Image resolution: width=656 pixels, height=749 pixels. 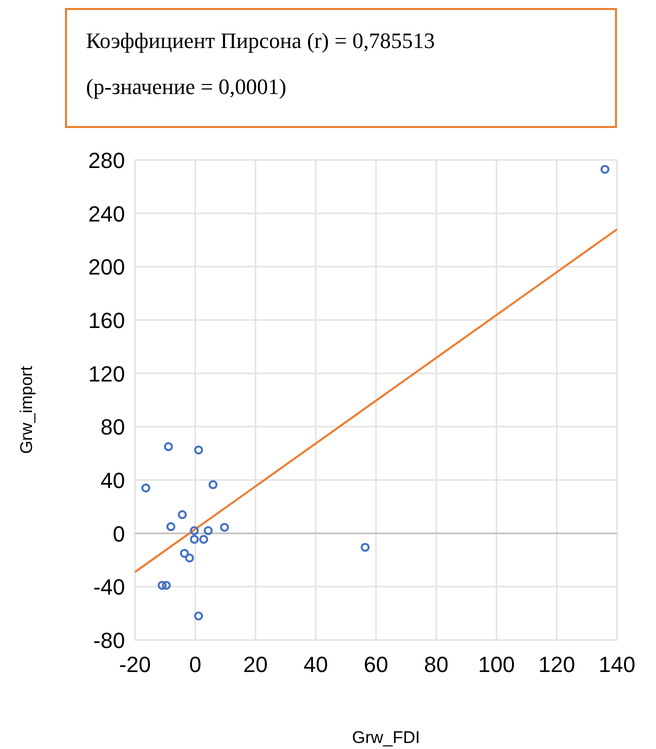 I want to click on x-tick-label: 120, so click(x=557, y=664).